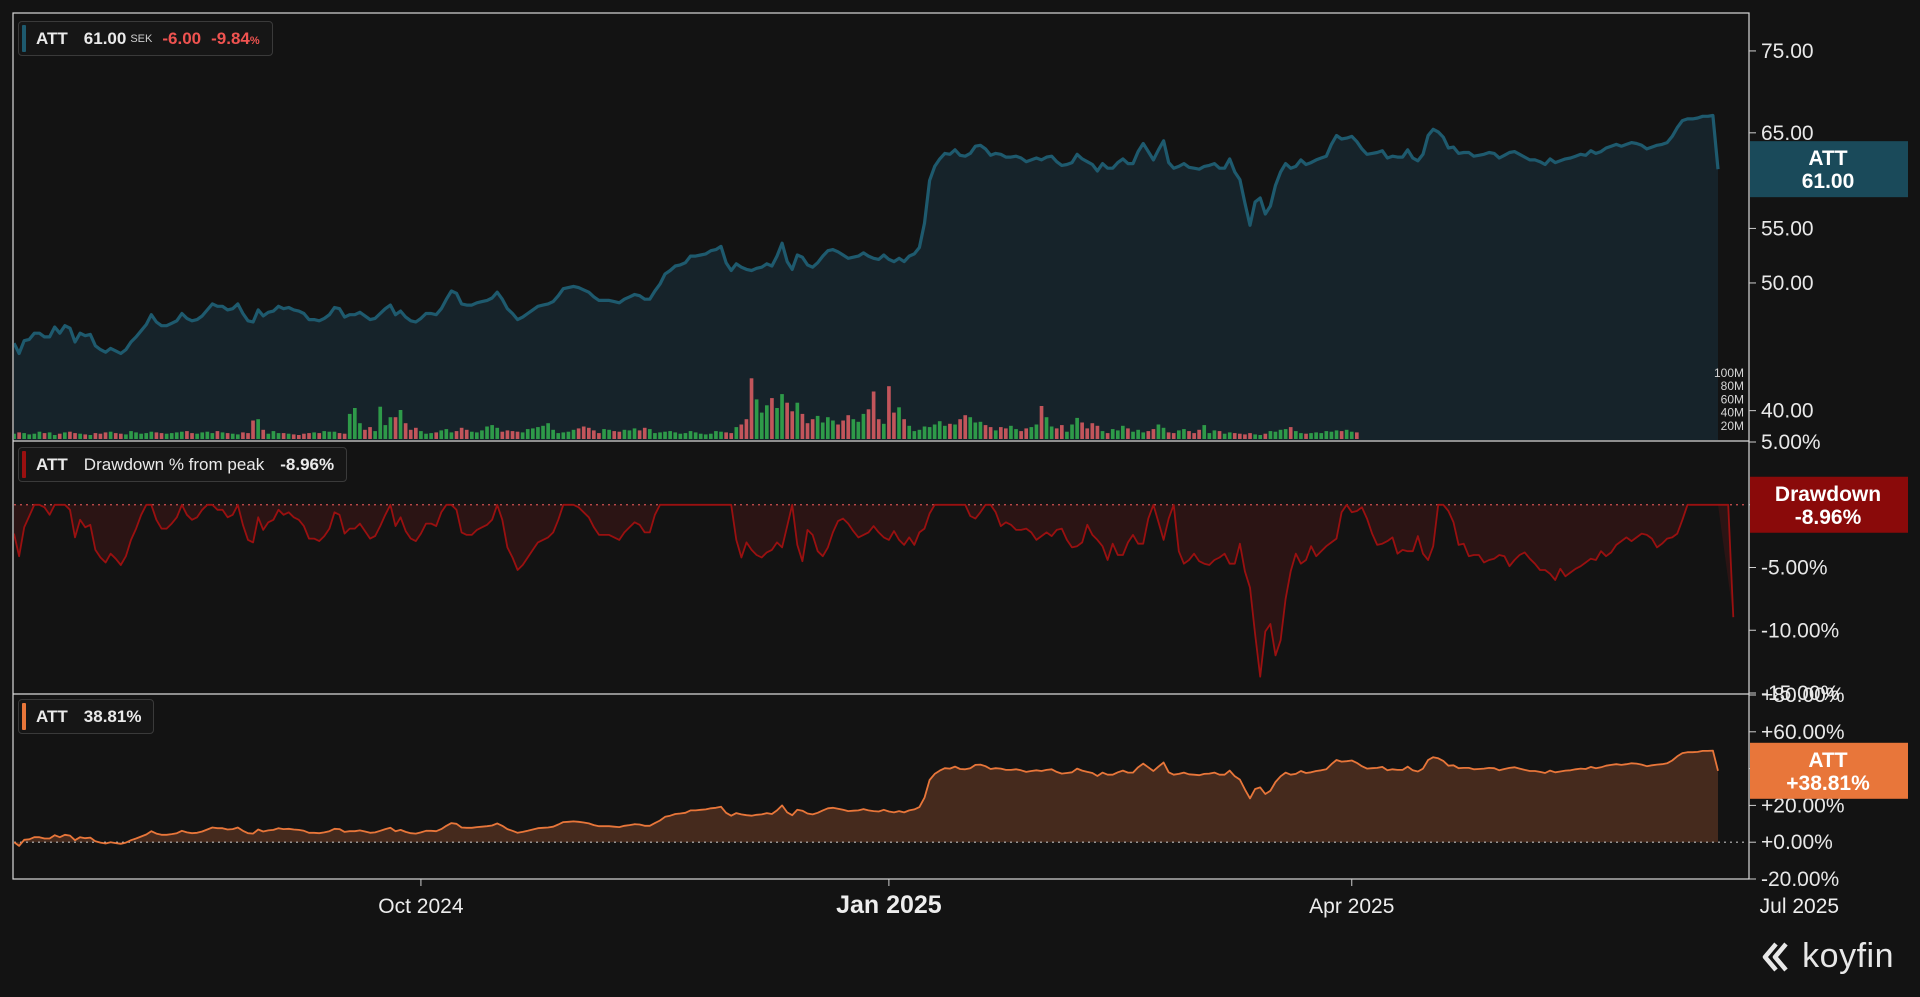  Describe the element at coordinates (1829, 770) in the screenshot. I see `return-badge` at that location.